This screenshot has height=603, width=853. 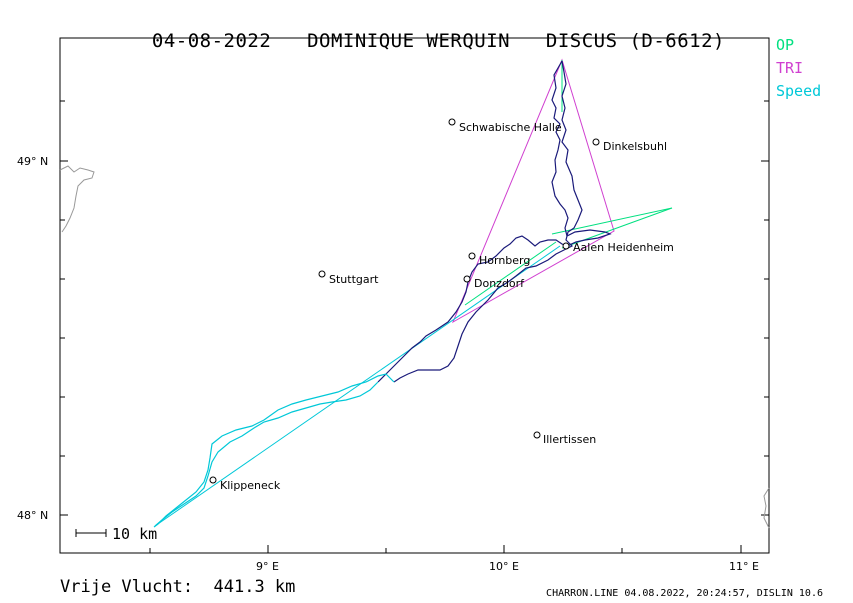 What do you see at coordinates (596, 142) in the screenshot?
I see `marker-dinkelsbuhl` at bounding box center [596, 142].